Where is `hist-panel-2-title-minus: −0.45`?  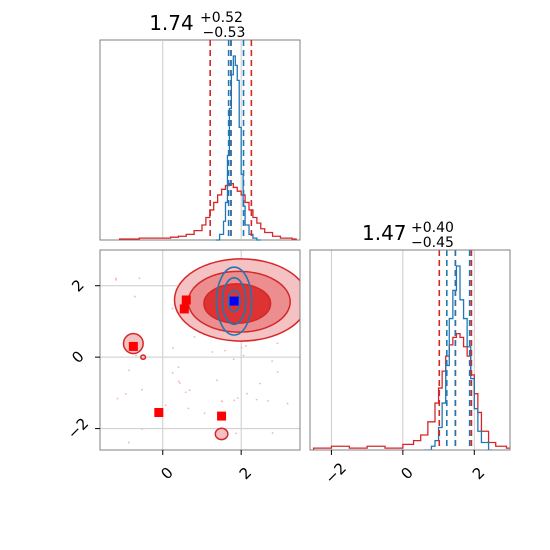 hist-panel-2-title-minus: −0.45 is located at coordinates (432, 243).